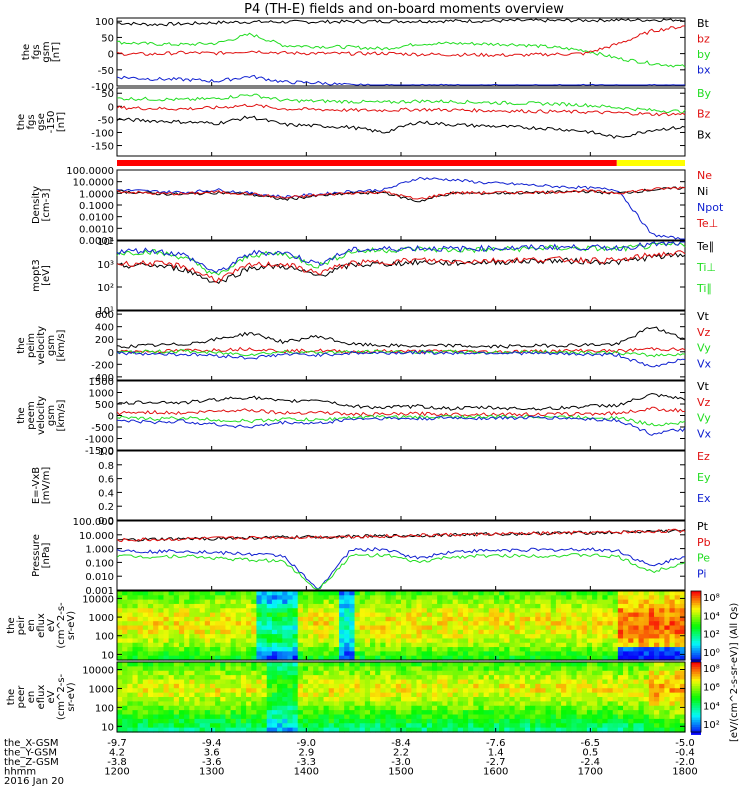 Image resolution: width=750 pixels, height=804 pixels. I want to click on y-axis-label: (cm^2-s-, so click(61, 625).